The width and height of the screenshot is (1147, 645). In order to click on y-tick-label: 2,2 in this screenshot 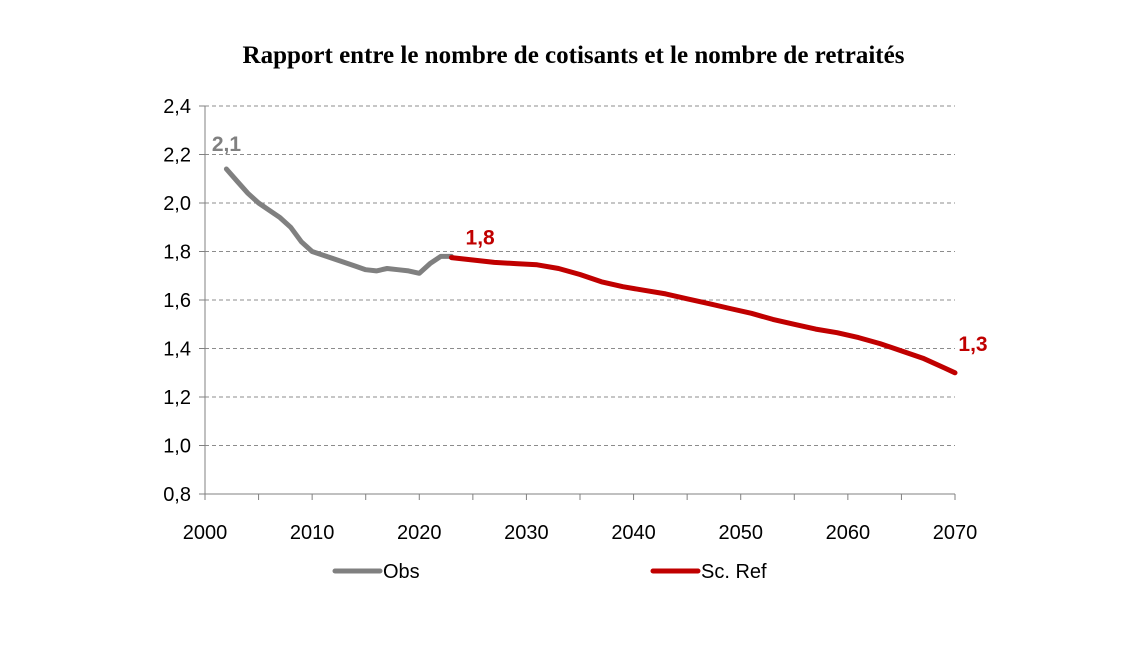, I will do `click(177, 156)`.